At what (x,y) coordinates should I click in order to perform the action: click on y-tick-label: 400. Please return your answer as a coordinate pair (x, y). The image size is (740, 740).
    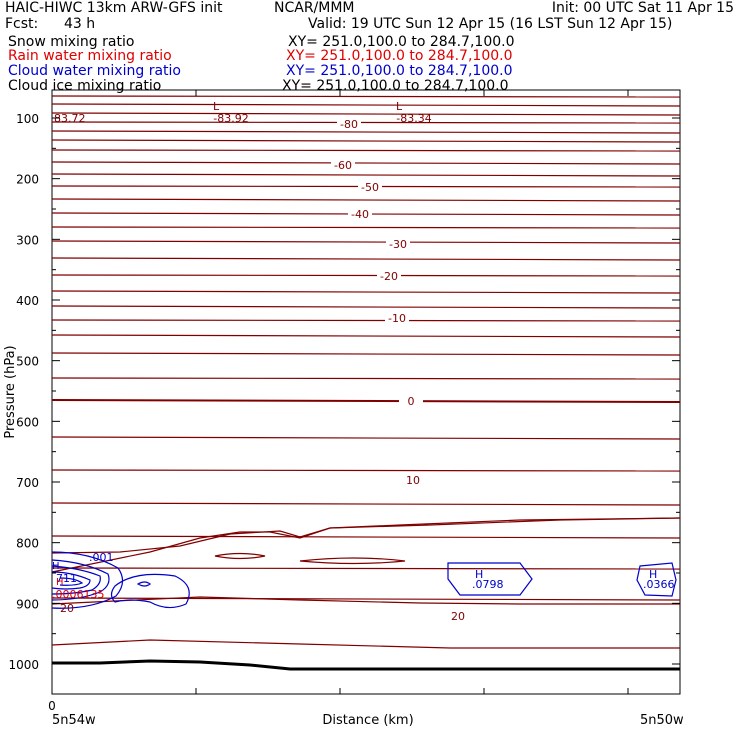
    Looking at the image, I should click on (27, 301).